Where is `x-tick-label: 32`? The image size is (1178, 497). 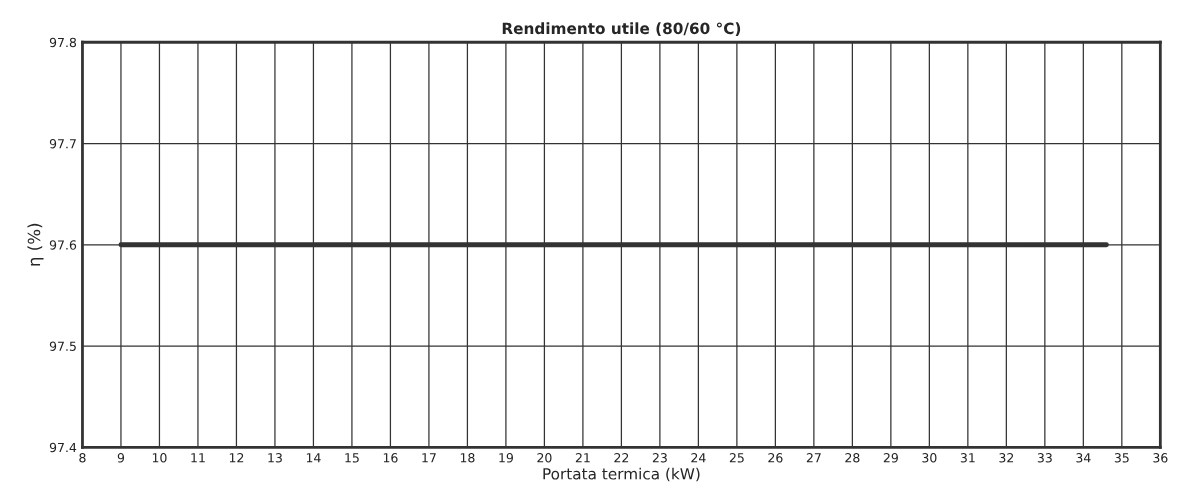 x-tick-label: 32 is located at coordinates (1006, 458).